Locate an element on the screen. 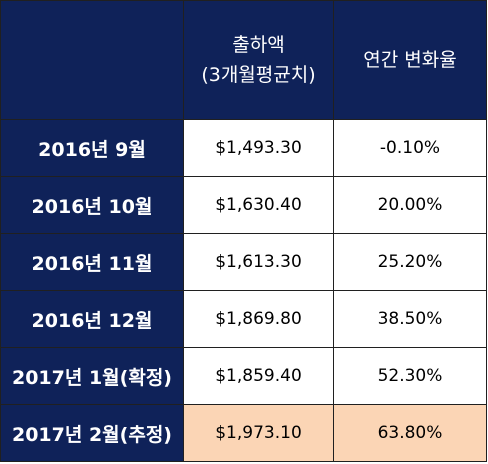 The height and width of the screenshot is (464, 488). table-row: 2016년 10월 $1,630.40 20.00% is located at coordinates (243, 205).